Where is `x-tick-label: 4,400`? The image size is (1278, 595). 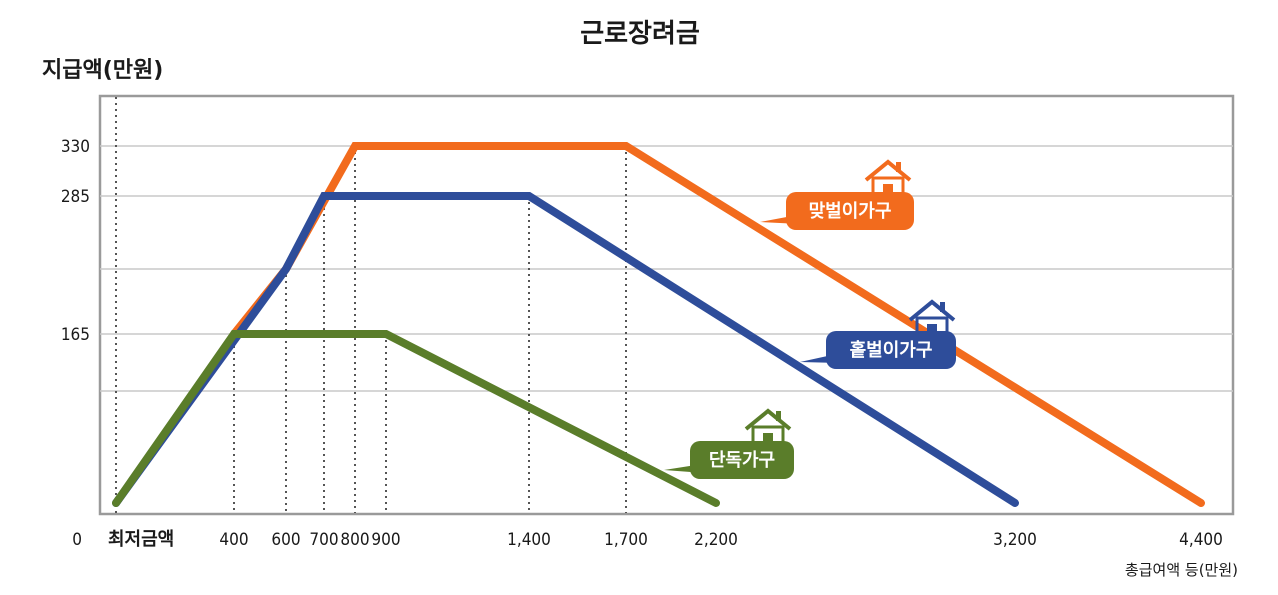
x-tick-label: 4,400 is located at coordinates (1201, 540).